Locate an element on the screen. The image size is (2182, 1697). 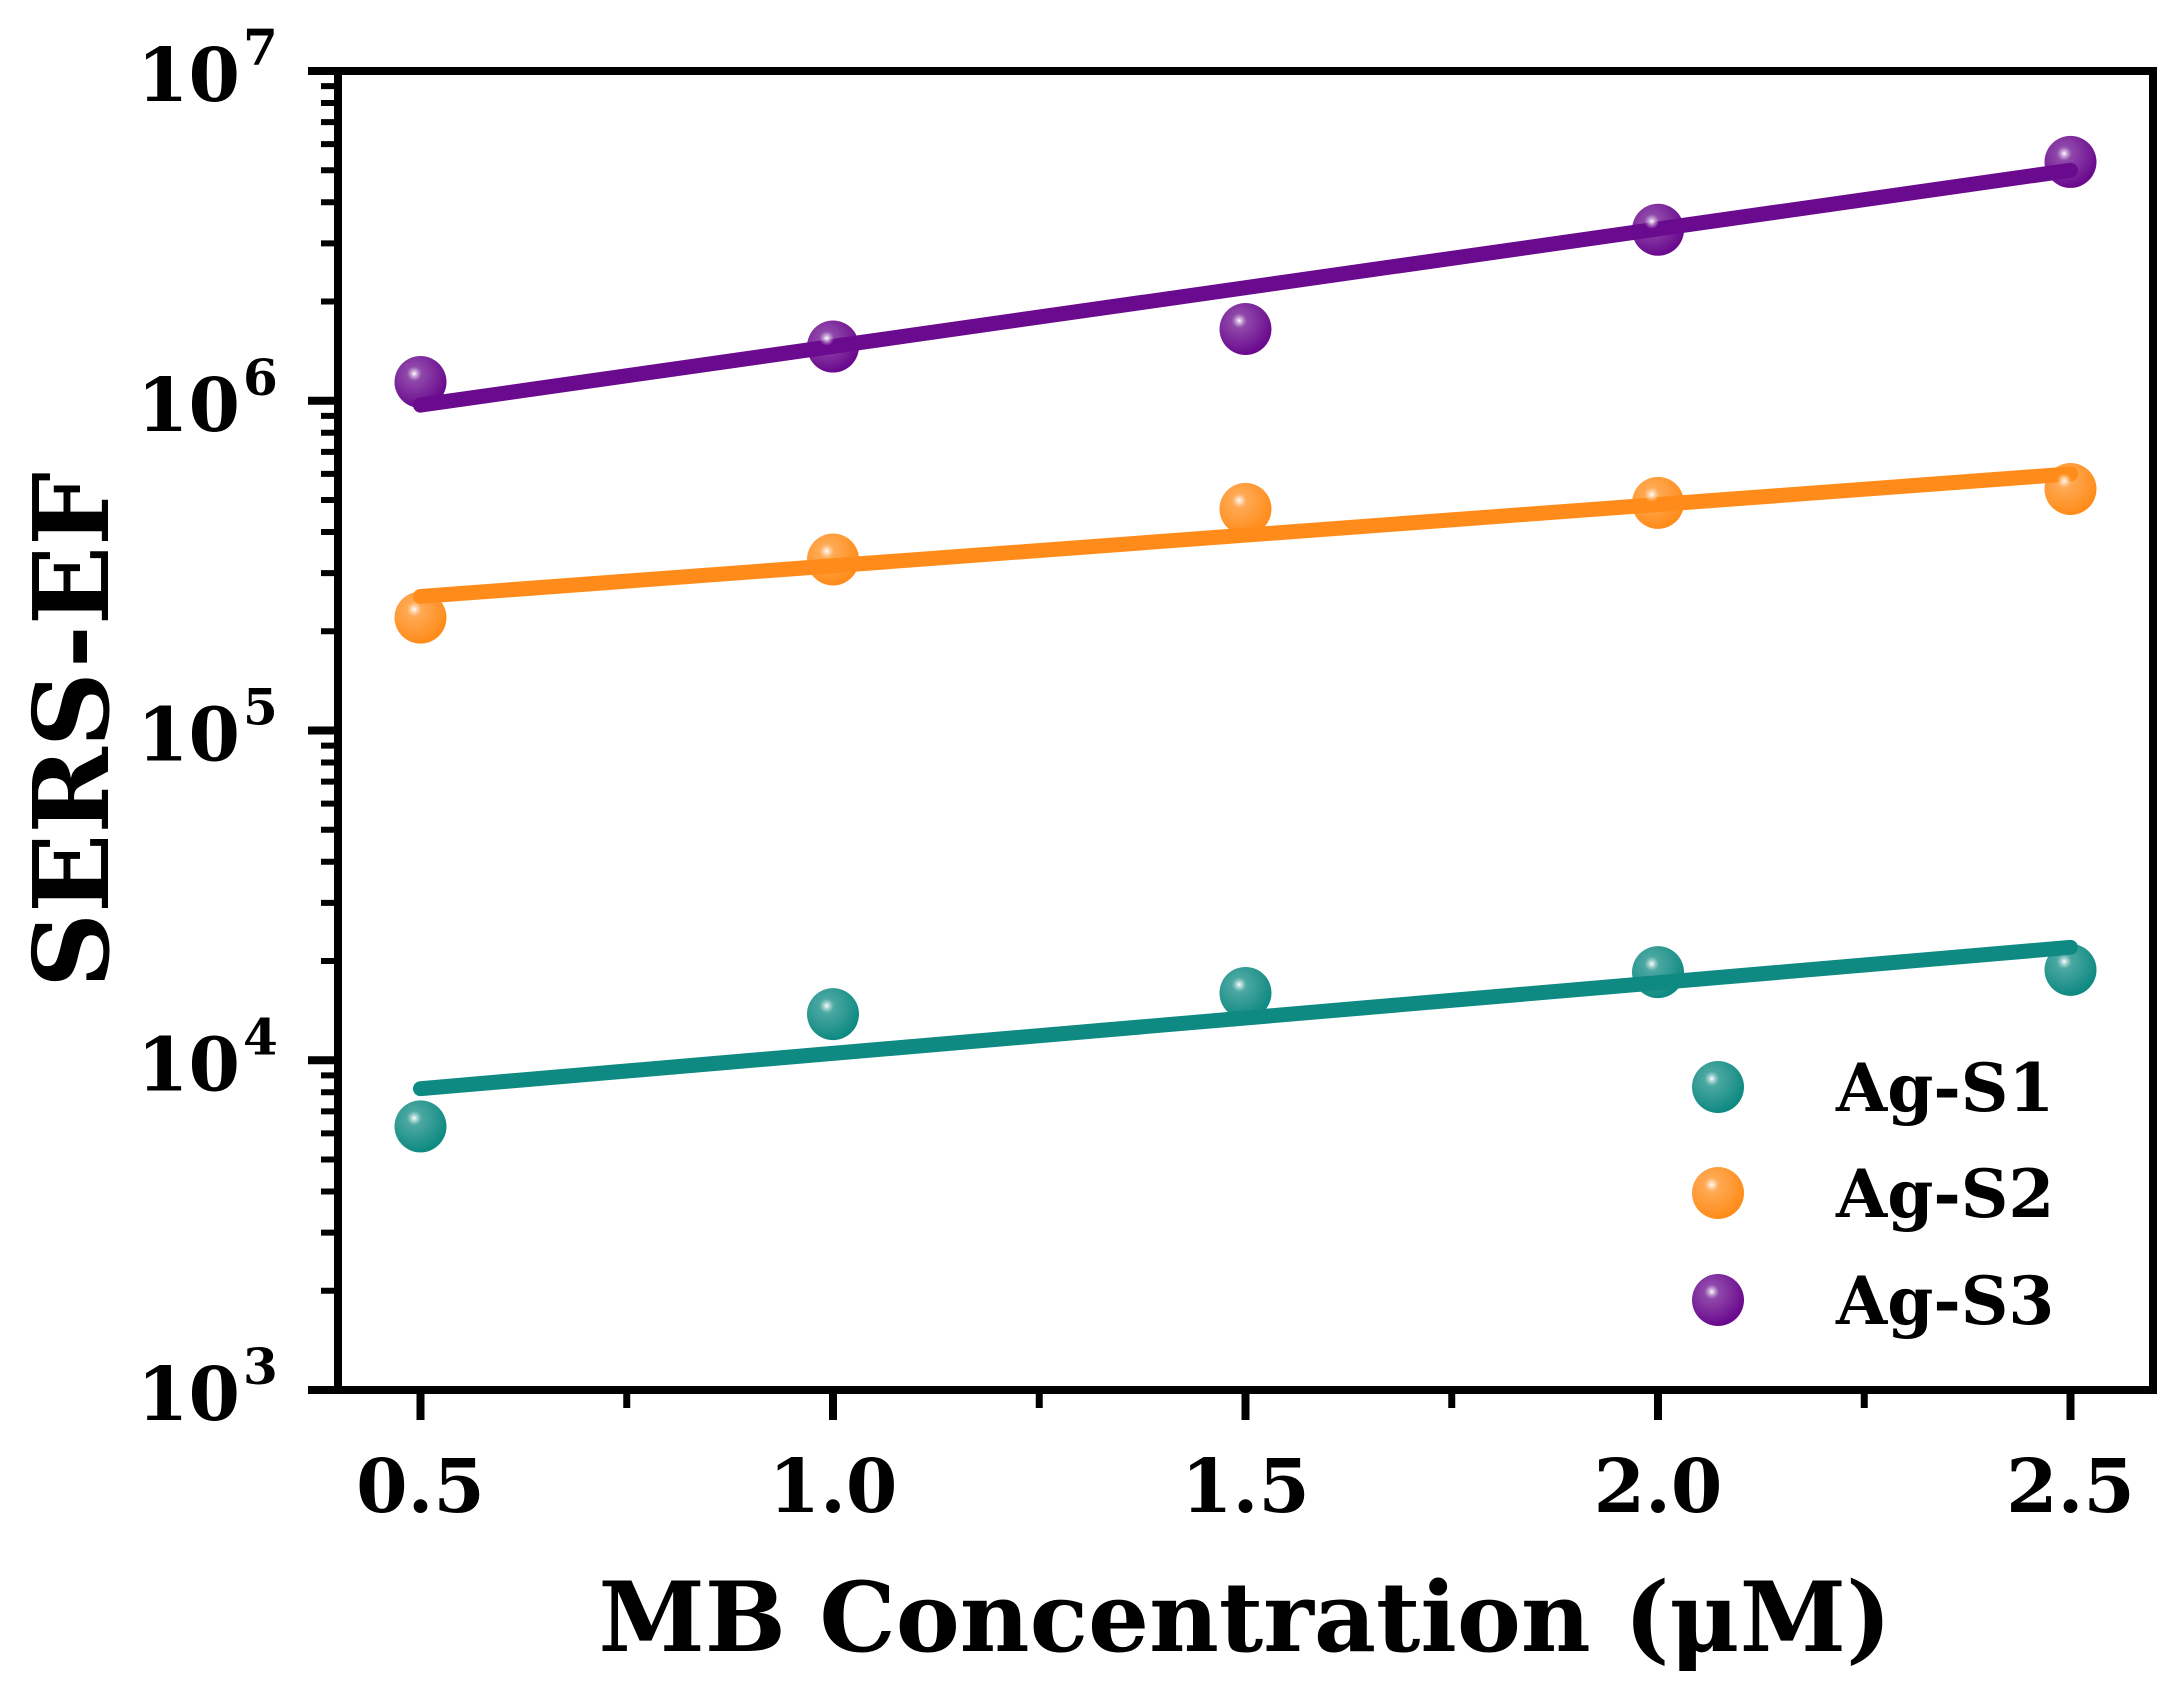
y-tick-label: 10 6 is located at coordinates (207, 398).